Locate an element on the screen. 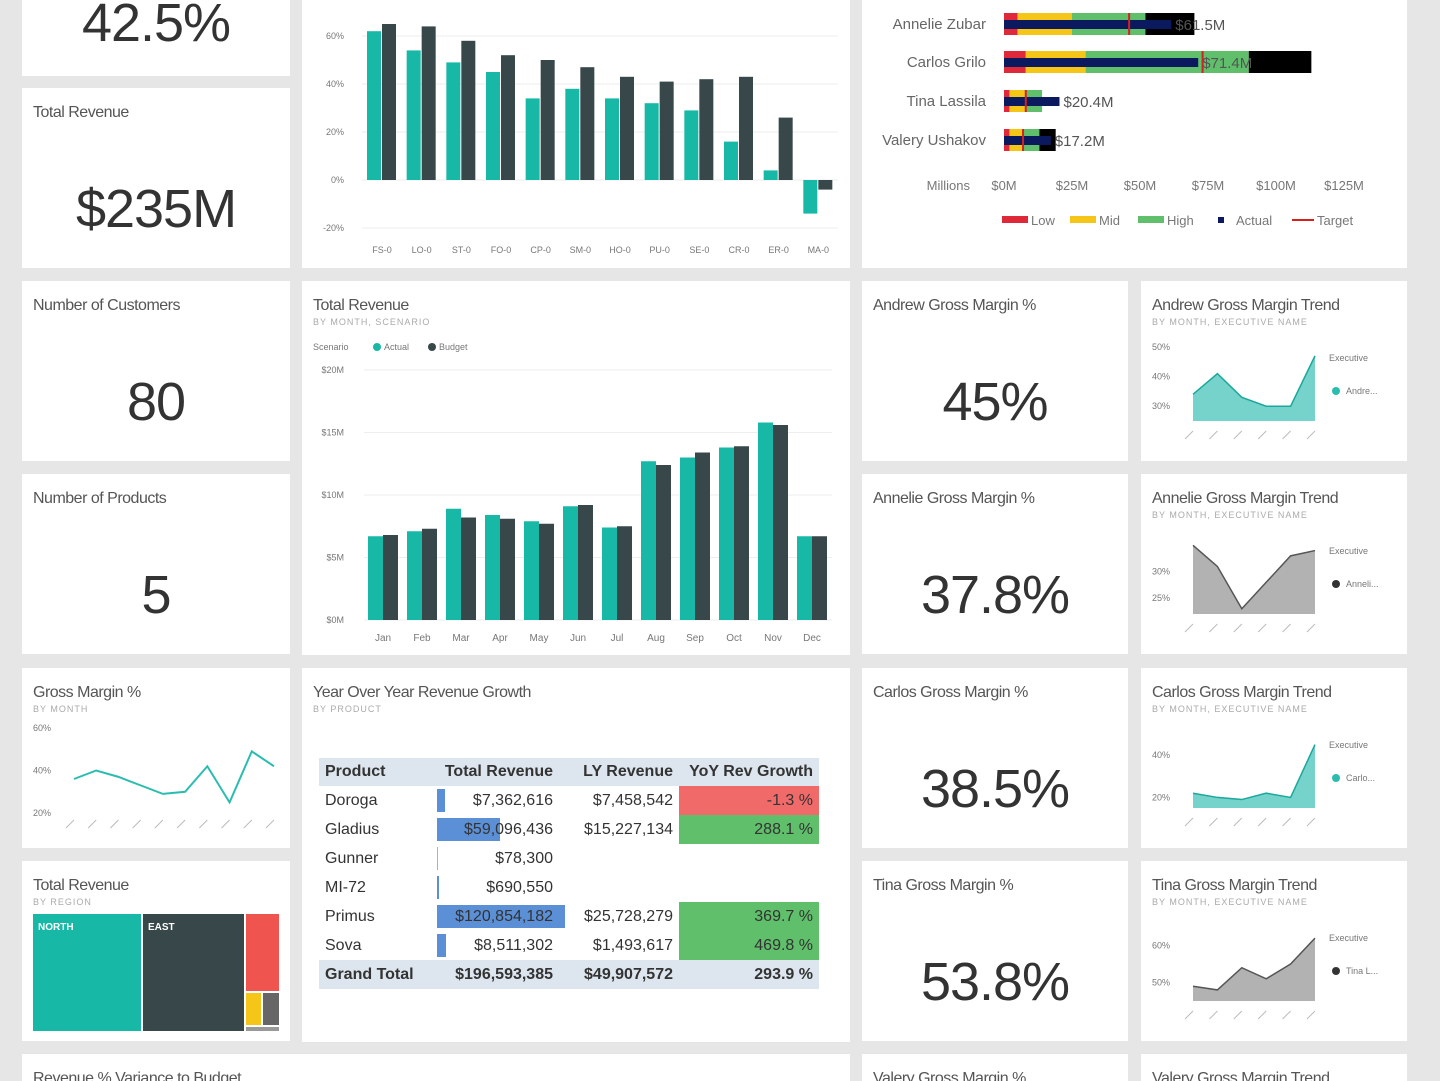 The height and width of the screenshot is (1081, 1440). valery-gm-tile: Valery Gross Margin % is located at coordinates (995, 1067).